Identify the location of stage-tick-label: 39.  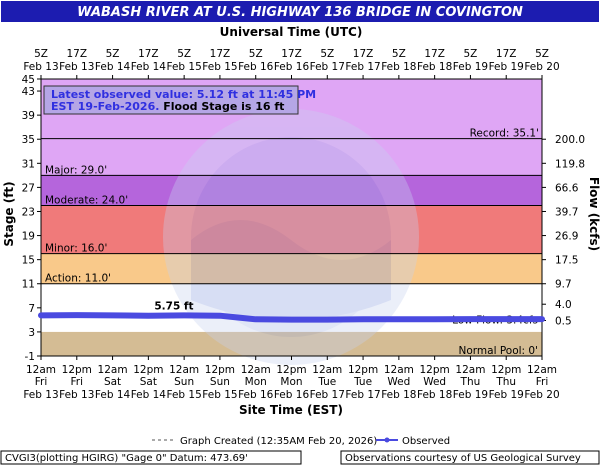
(28, 116).